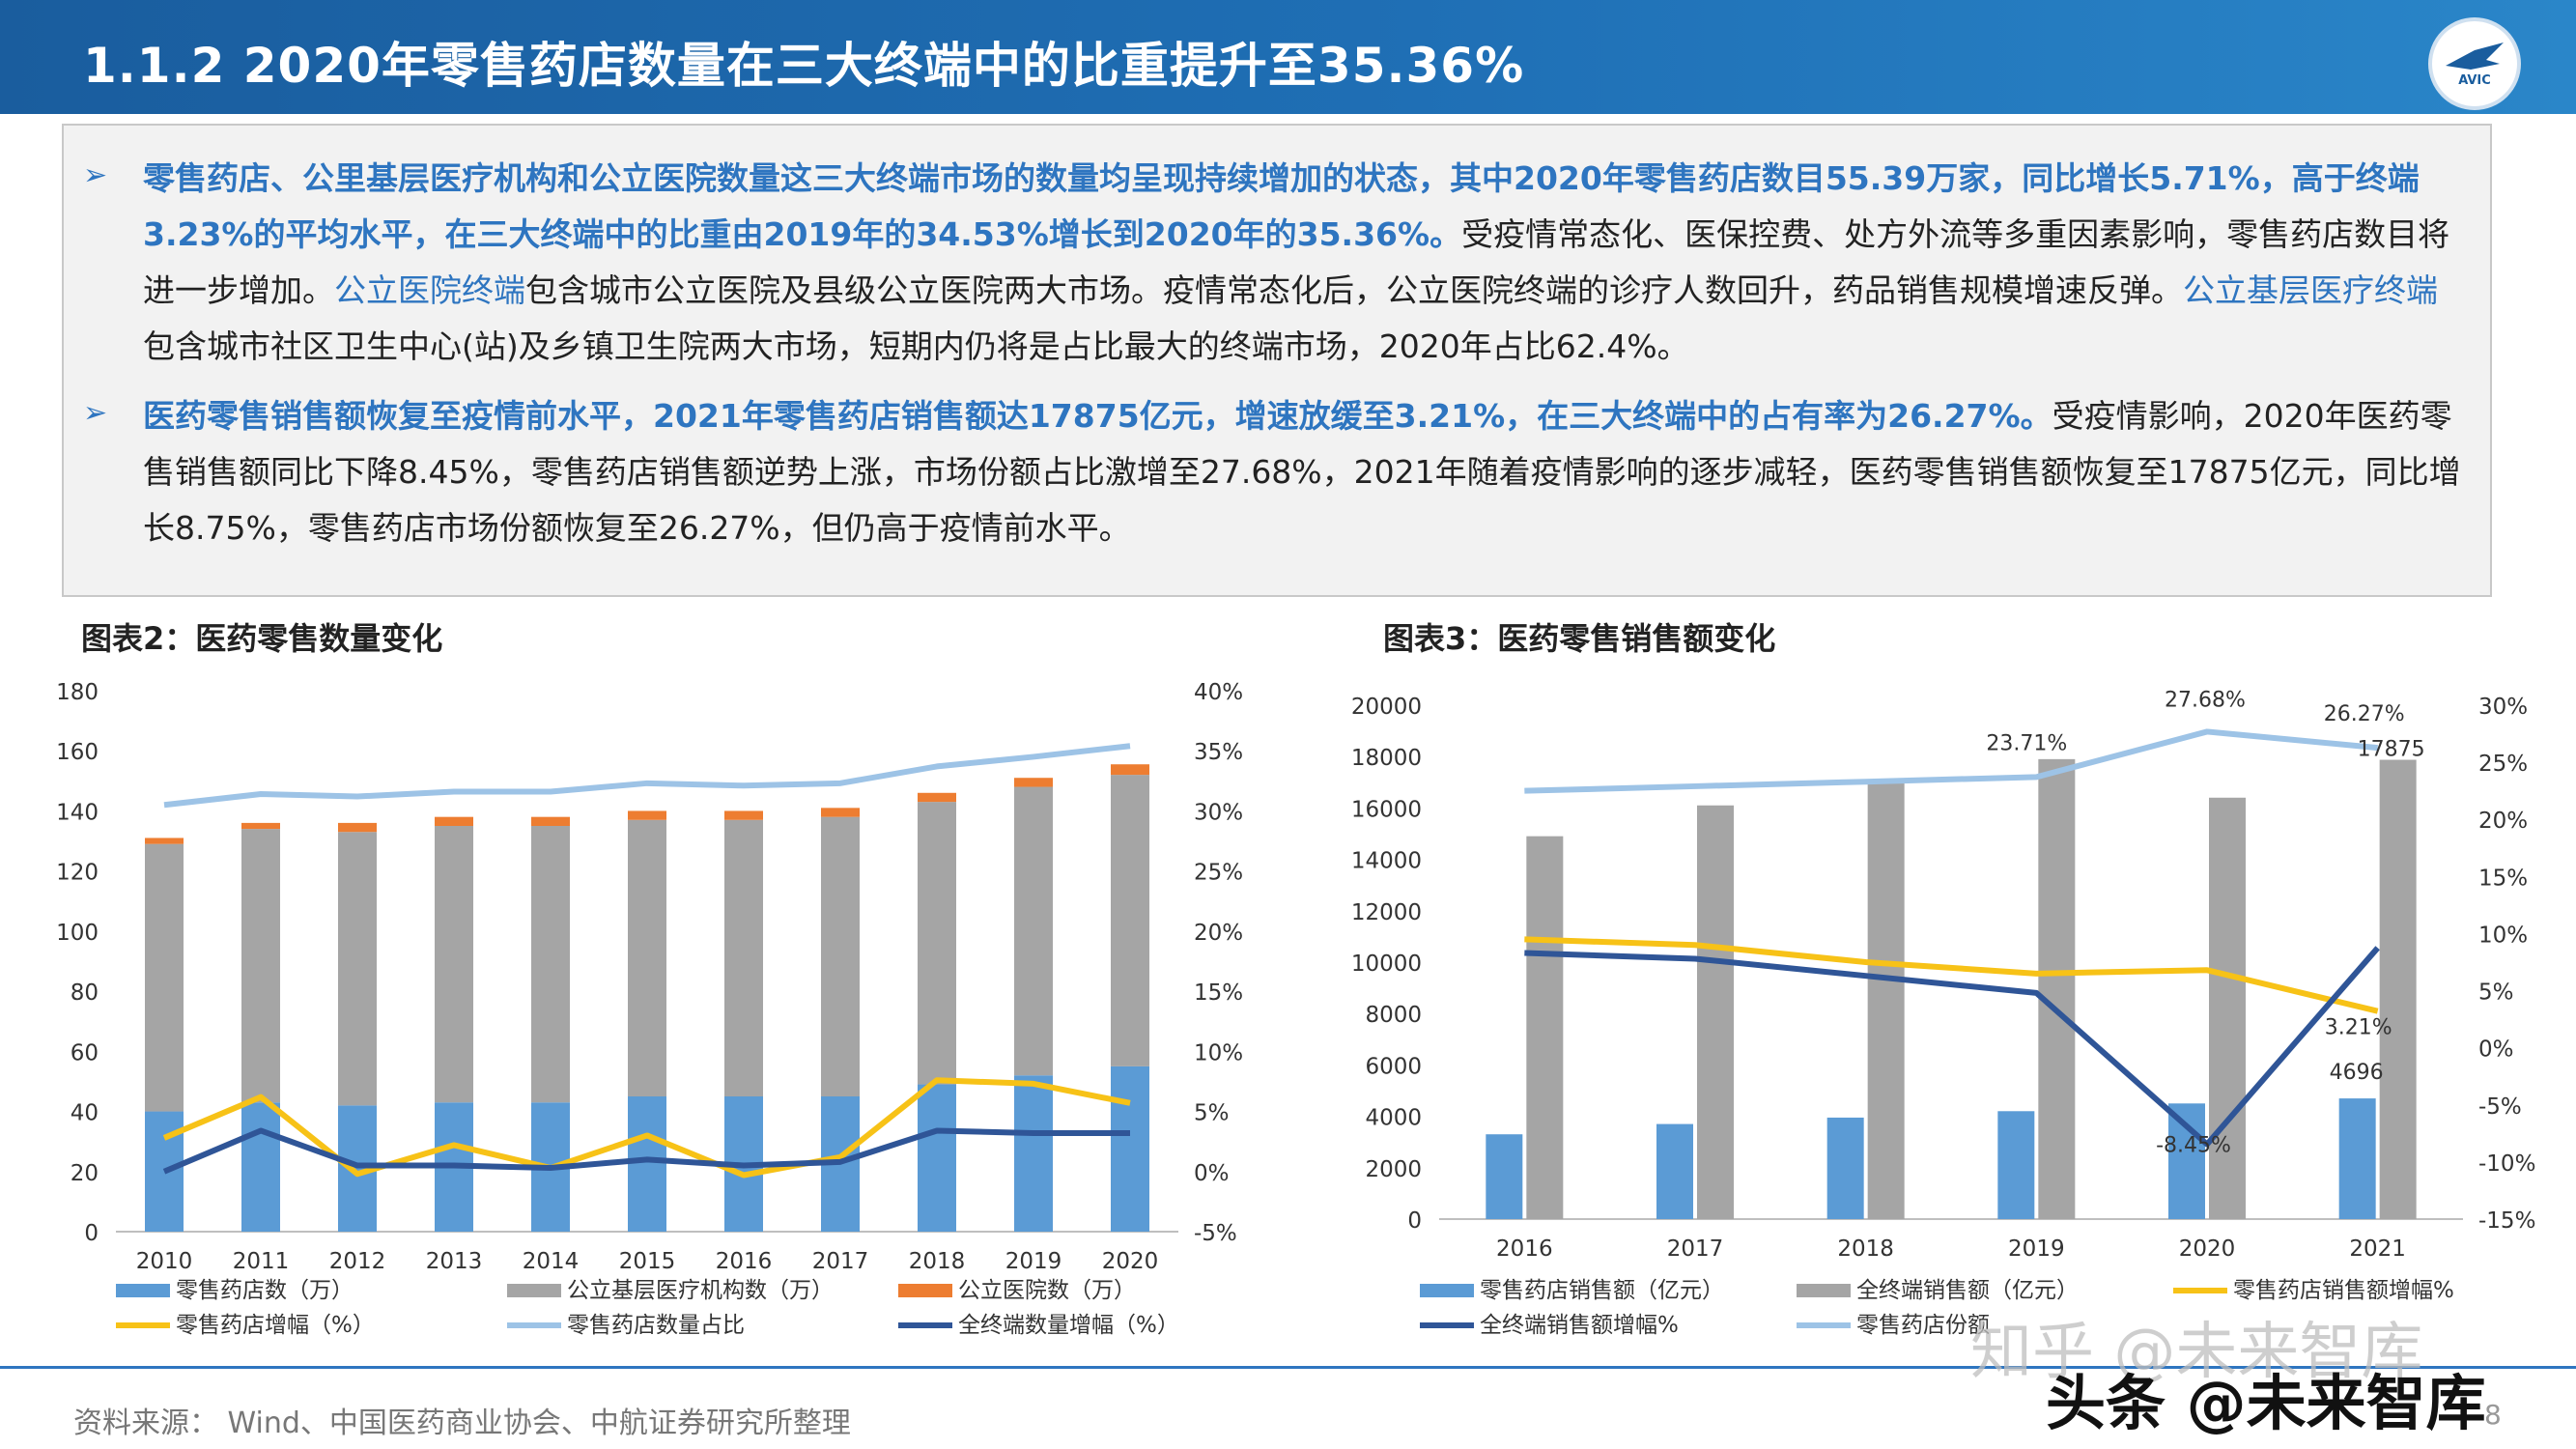  Describe the element at coordinates (1386, 861) in the screenshot. I see `left-axis-tick-label: 14000` at that location.